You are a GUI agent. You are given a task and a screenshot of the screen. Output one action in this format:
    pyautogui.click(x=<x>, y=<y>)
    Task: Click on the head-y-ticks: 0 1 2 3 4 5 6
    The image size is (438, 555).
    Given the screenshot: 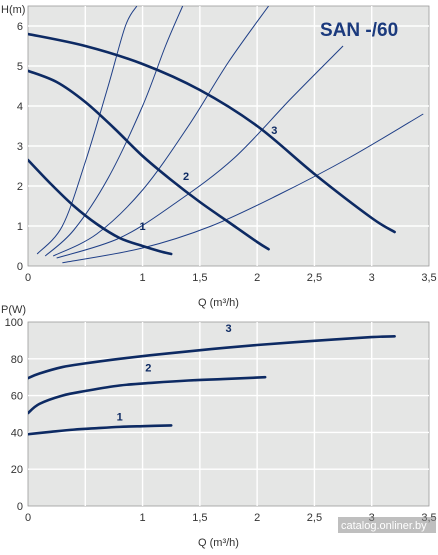 What is the action you would take?
    pyautogui.click(x=20, y=147)
    